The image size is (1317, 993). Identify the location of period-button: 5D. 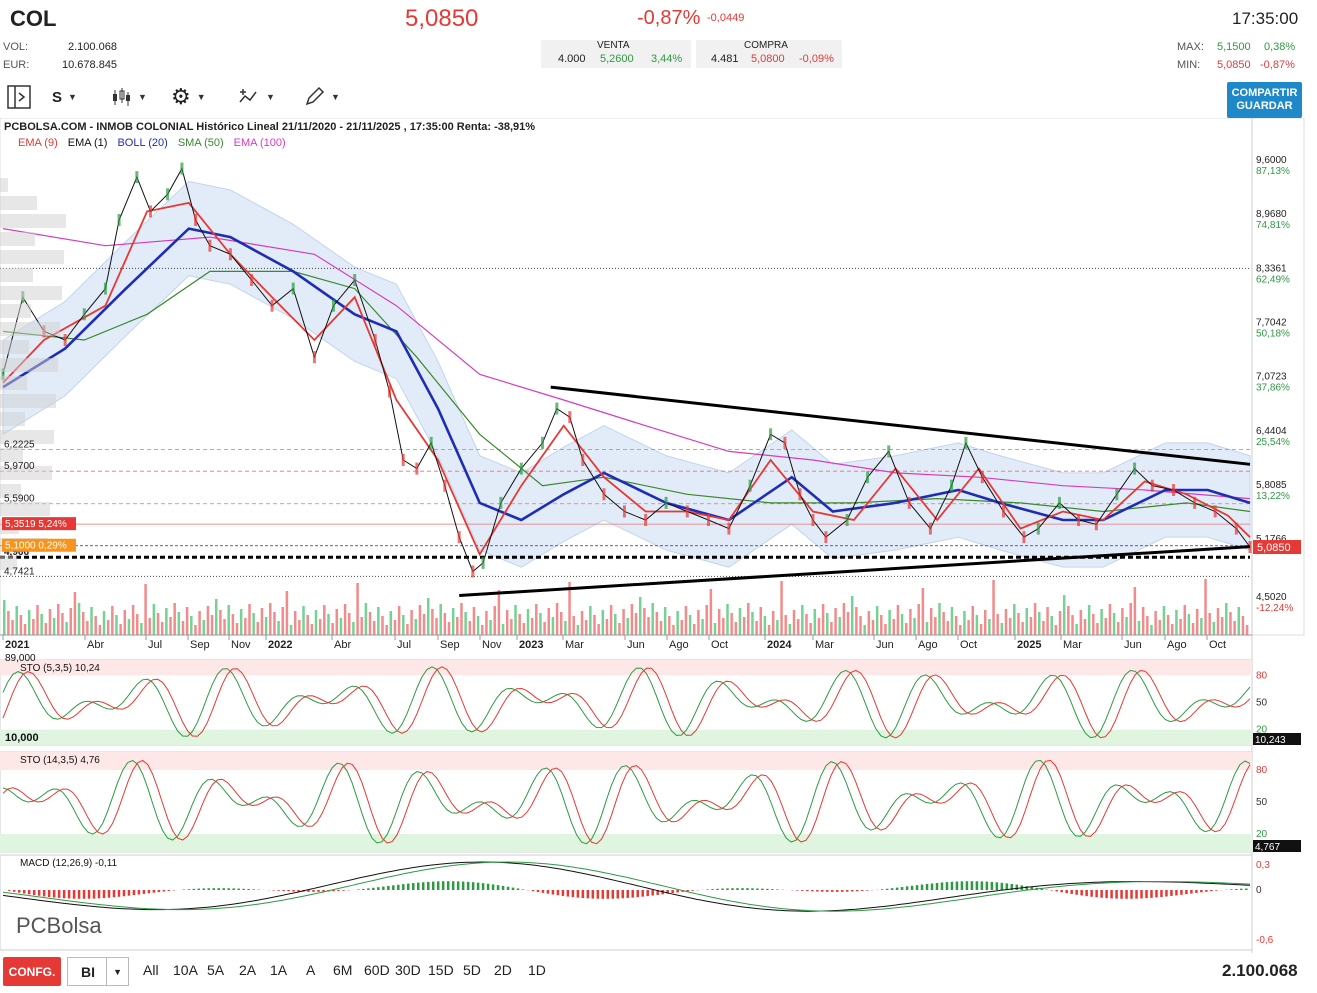
(472, 970).